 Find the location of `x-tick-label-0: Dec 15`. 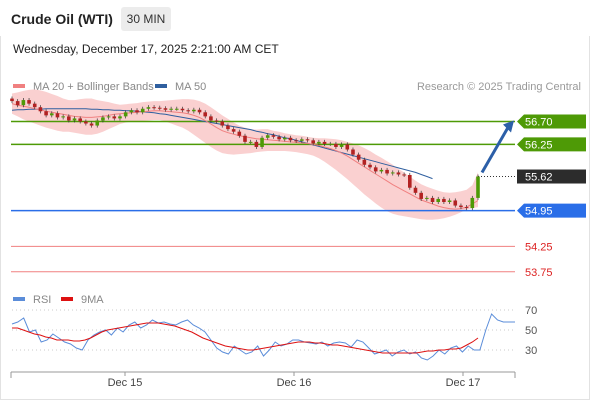

x-tick-label-0: Dec 15 is located at coordinates (125, 383).